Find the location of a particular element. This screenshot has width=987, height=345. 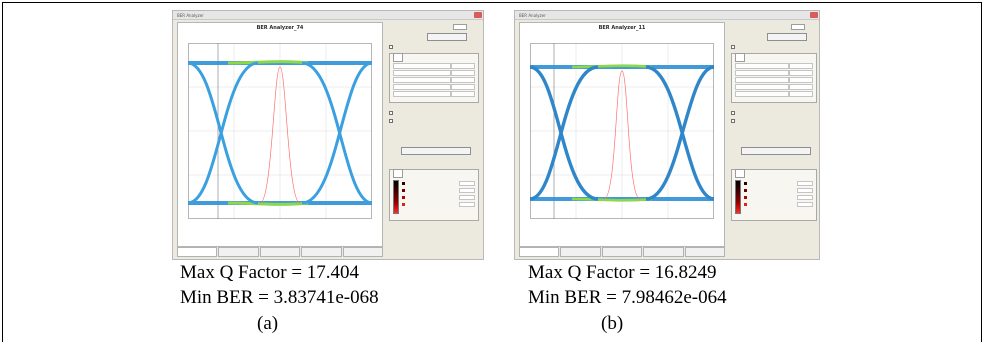

min-ber-b: Min BER = 7.98462e-064 is located at coordinates (627, 297).